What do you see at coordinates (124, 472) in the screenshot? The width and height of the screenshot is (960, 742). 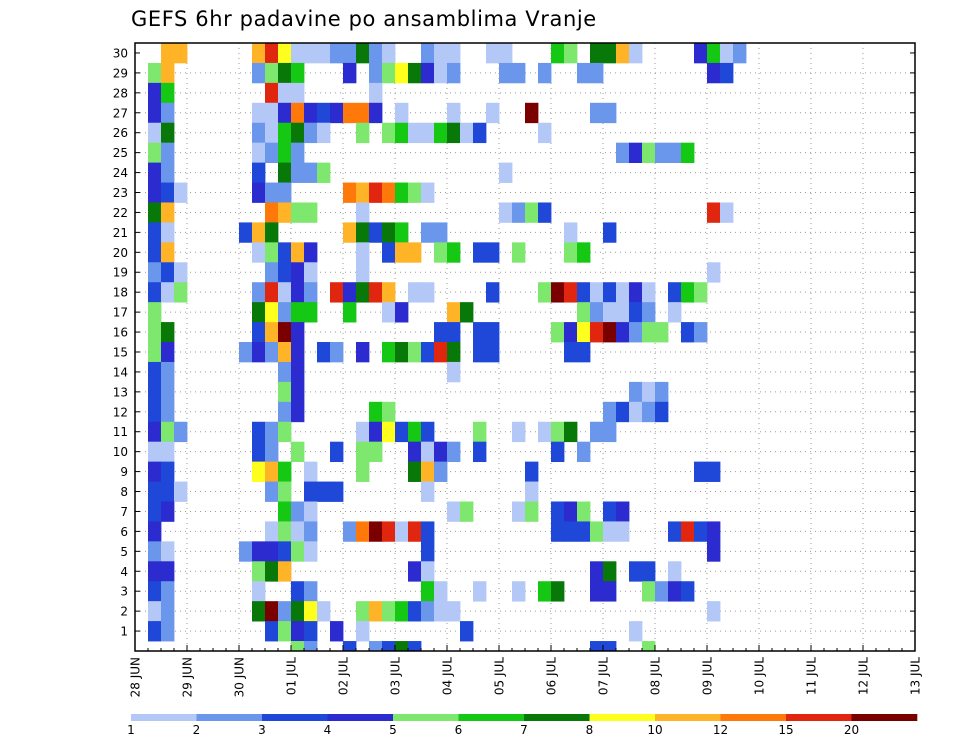 I see `y-tick-label: 9` at bounding box center [124, 472].